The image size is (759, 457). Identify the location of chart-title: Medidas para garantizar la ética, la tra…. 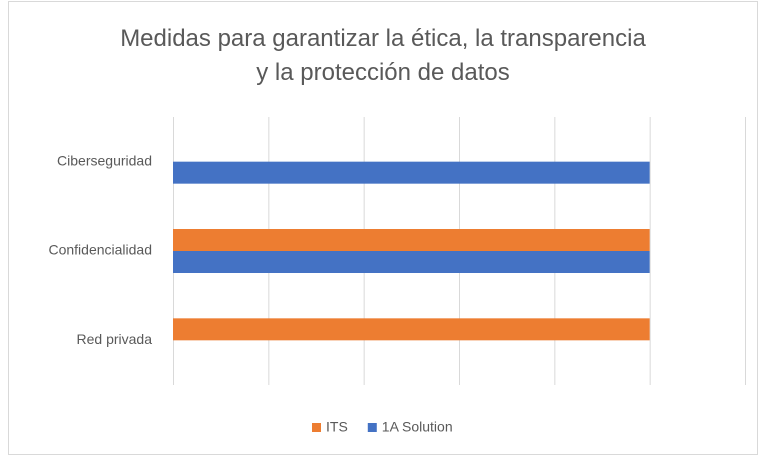
(383, 55).